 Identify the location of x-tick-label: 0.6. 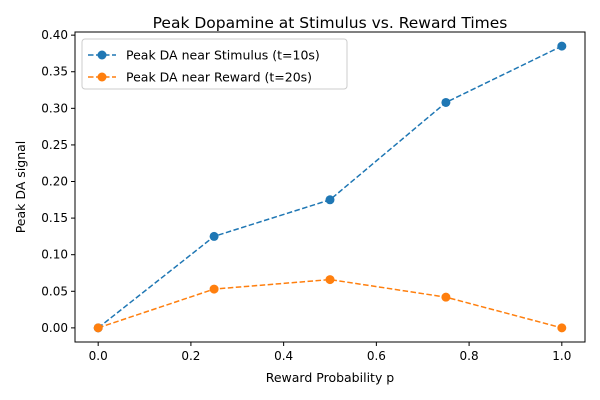
(376, 356).